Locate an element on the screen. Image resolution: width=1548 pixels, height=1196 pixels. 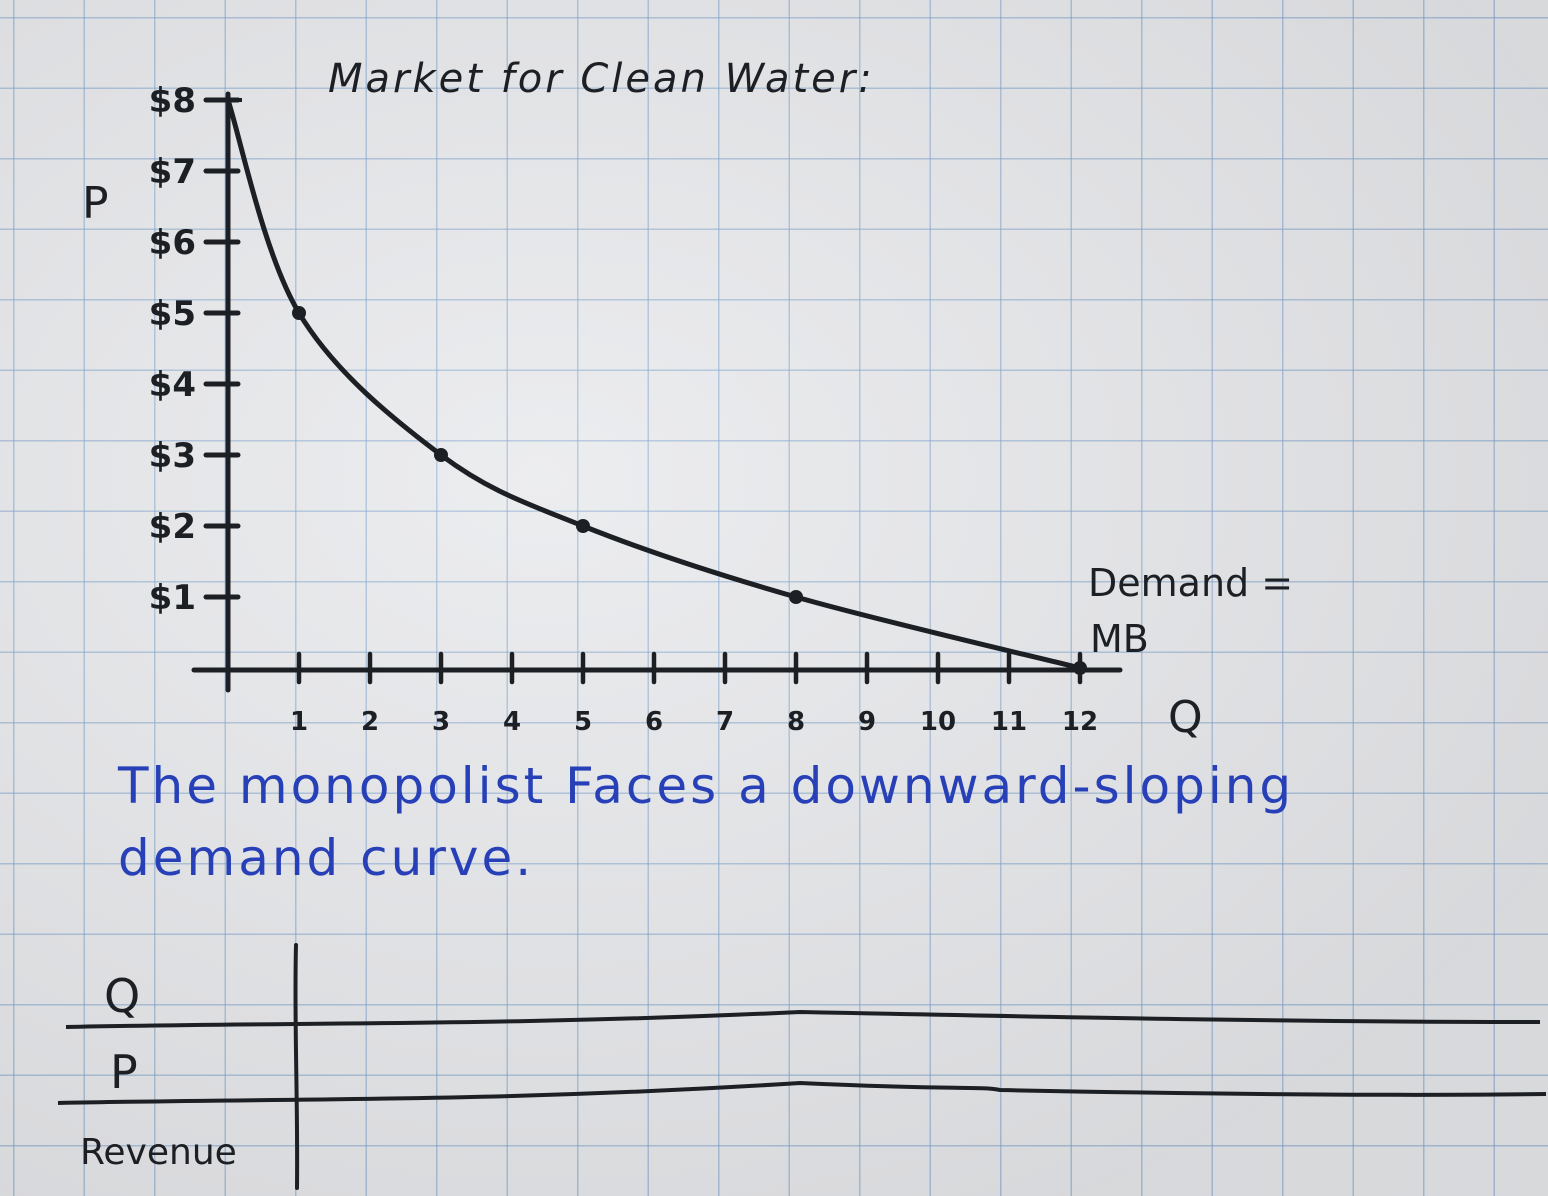
x-tick-label: 2 is located at coordinates (370, 722).